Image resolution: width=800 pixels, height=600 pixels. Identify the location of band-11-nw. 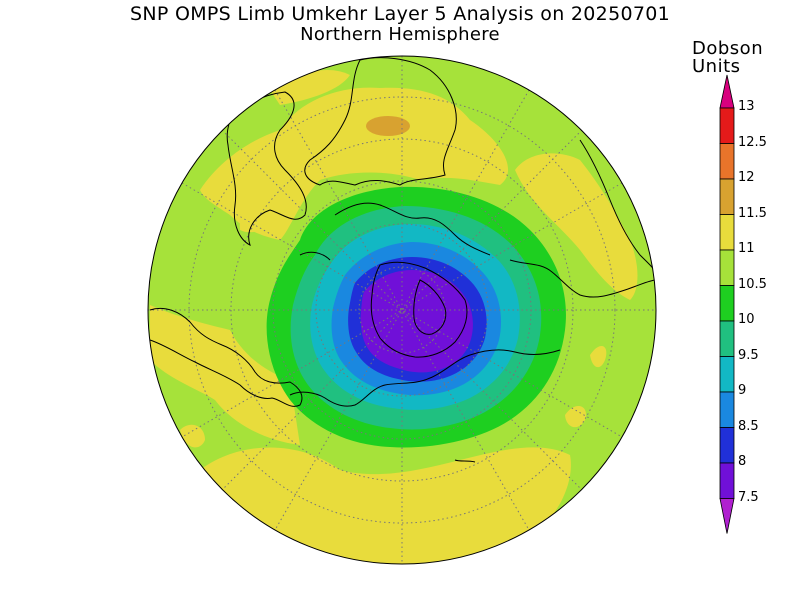
(266, 194).